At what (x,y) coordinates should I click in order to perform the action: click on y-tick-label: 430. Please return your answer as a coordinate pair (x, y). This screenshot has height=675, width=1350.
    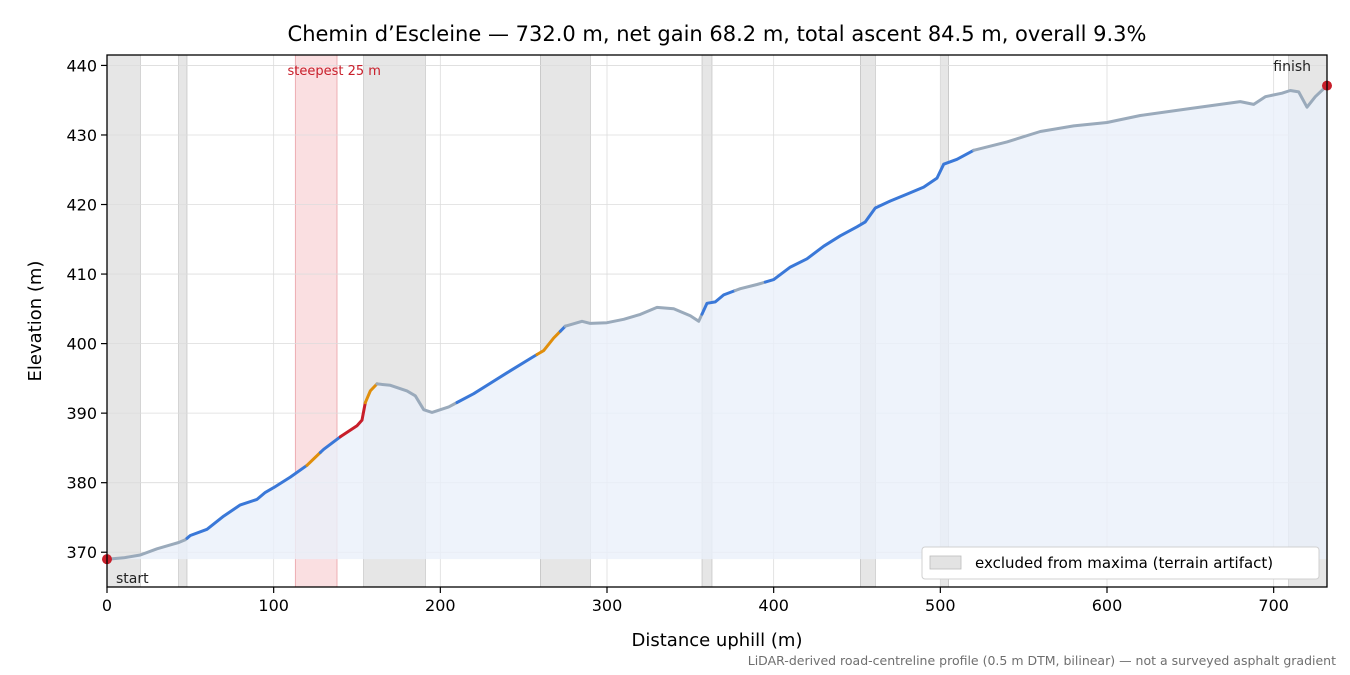
    Looking at the image, I should click on (81, 135).